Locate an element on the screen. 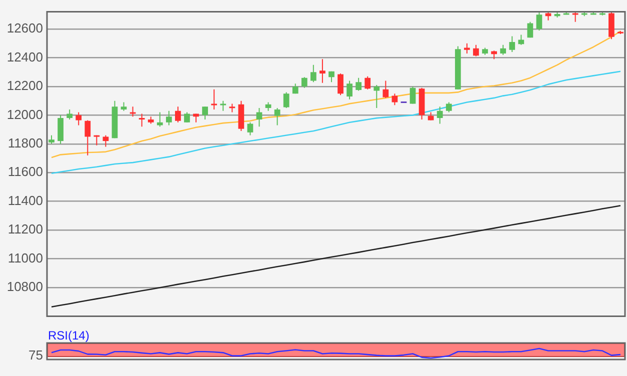 This screenshot has height=376, width=627. y-tick-label: 11400 is located at coordinates (25, 200).